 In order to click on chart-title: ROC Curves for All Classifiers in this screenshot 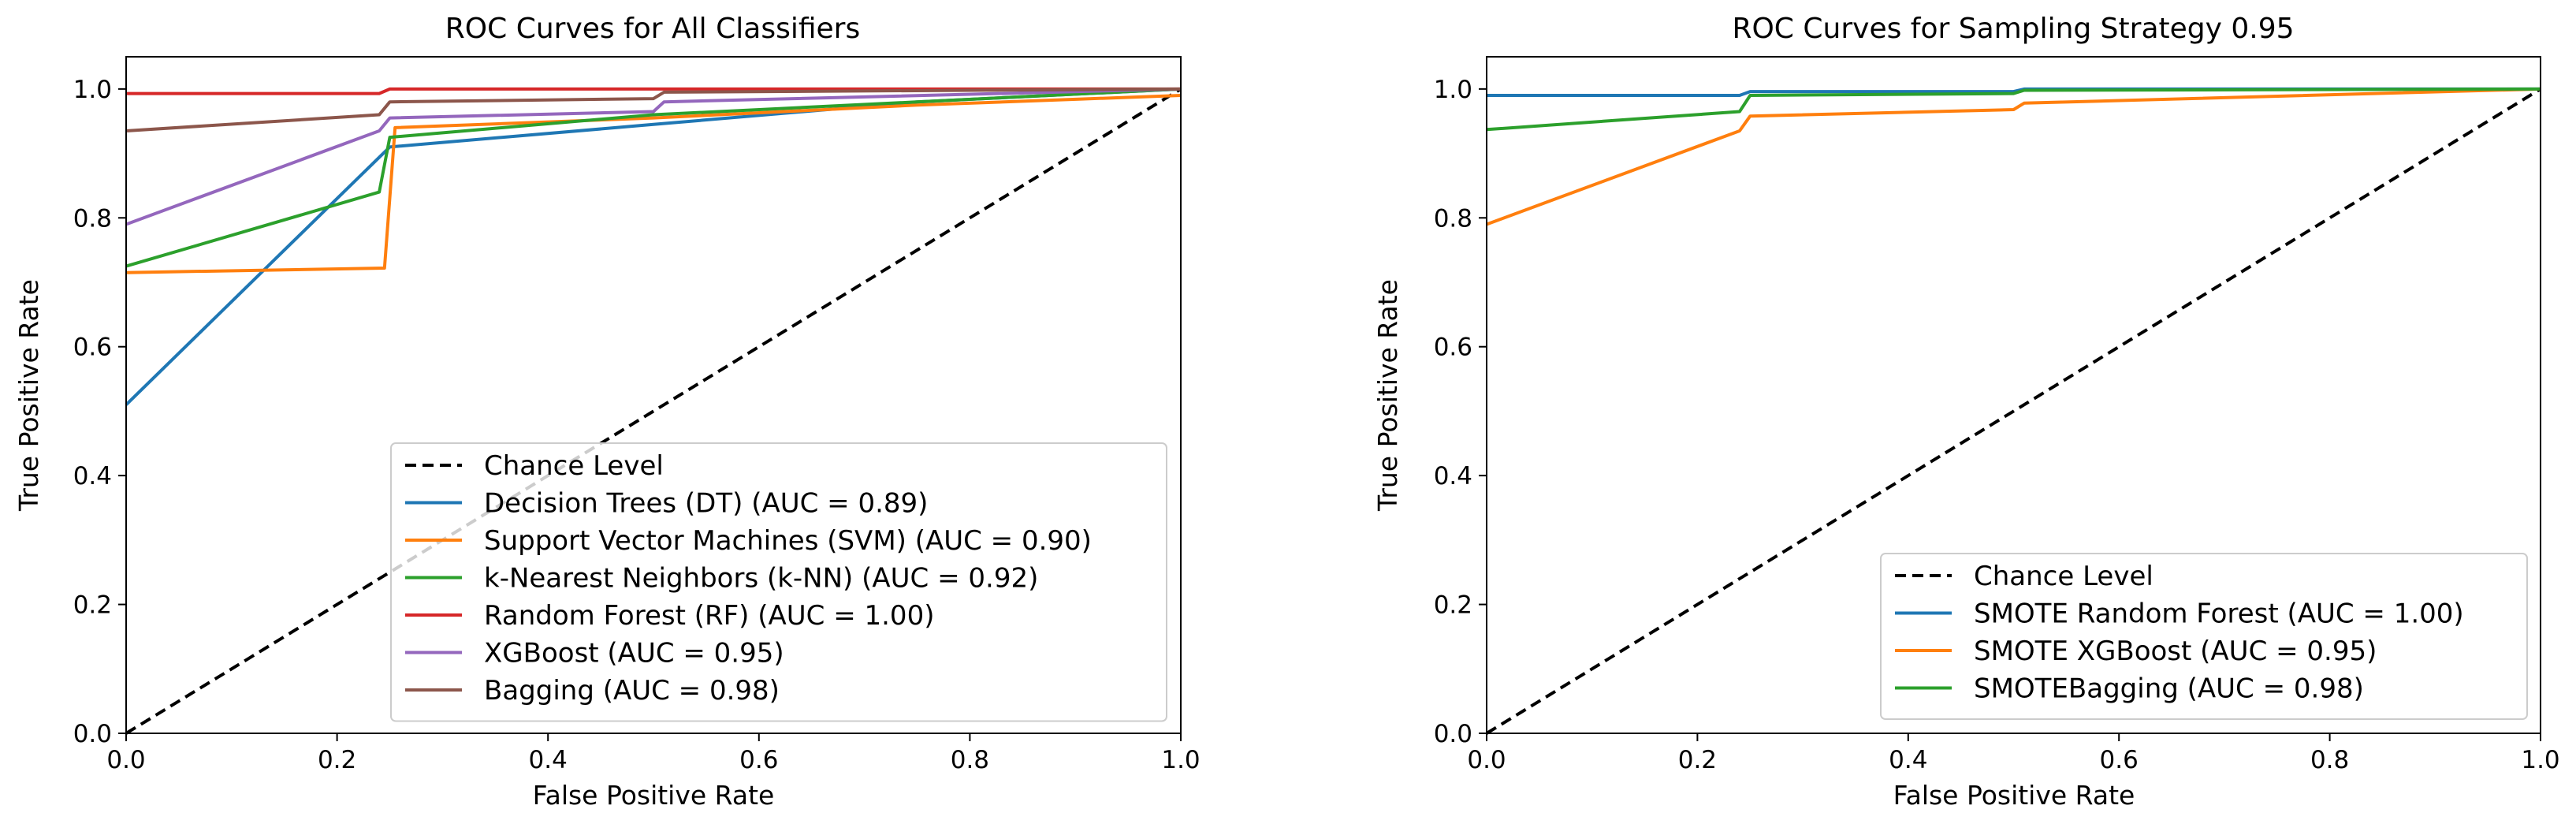, I will do `click(652, 29)`.